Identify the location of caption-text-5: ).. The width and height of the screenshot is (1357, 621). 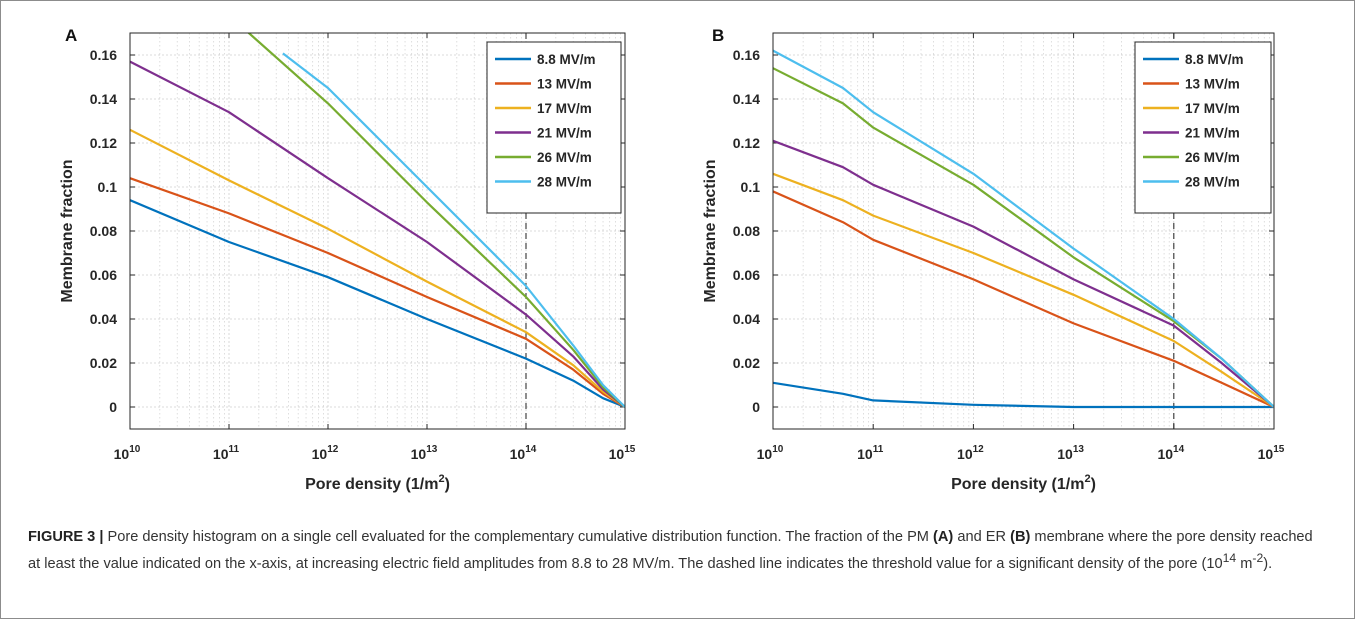
(1267, 564).